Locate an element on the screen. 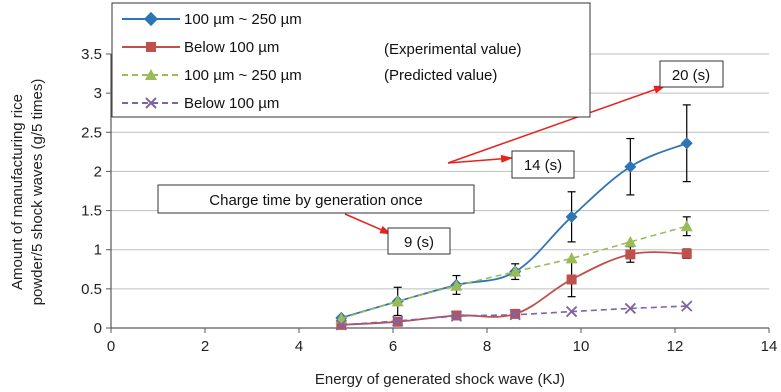 This screenshot has width=781, height=392. legend-label-2: Below 100 µm is located at coordinates (231, 47).